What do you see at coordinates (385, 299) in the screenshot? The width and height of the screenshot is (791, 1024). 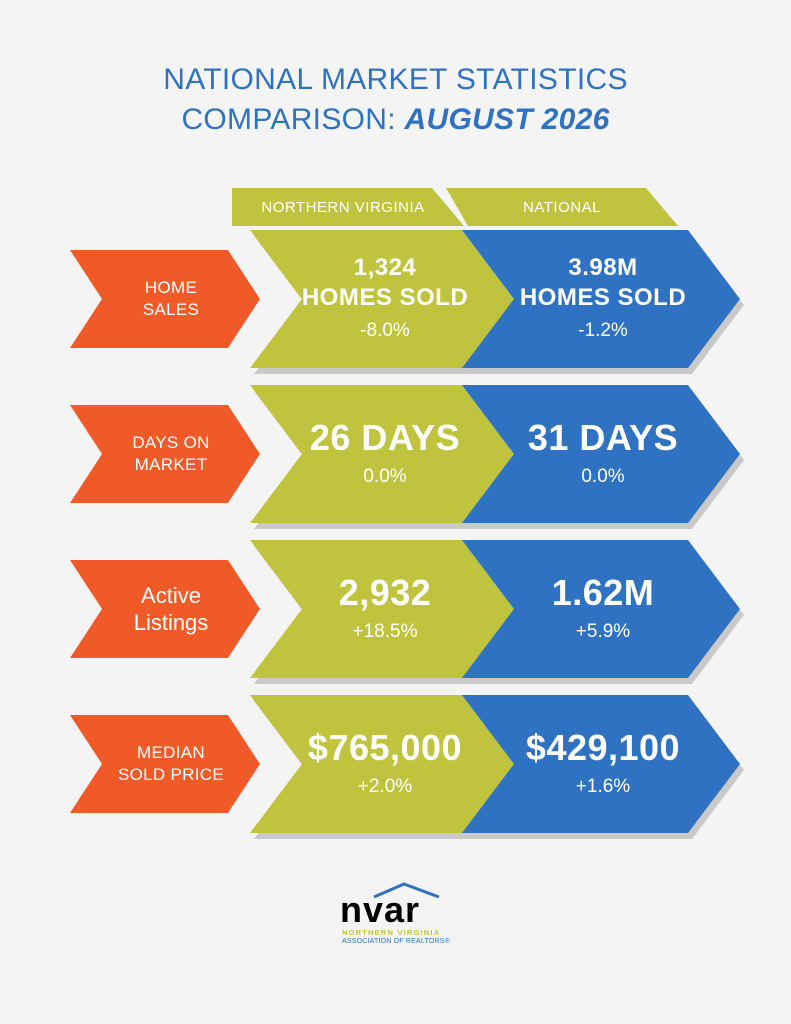 I see `nova-home-sales: 1,324 HOMES SOLD -8.0%` at bounding box center [385, 299].